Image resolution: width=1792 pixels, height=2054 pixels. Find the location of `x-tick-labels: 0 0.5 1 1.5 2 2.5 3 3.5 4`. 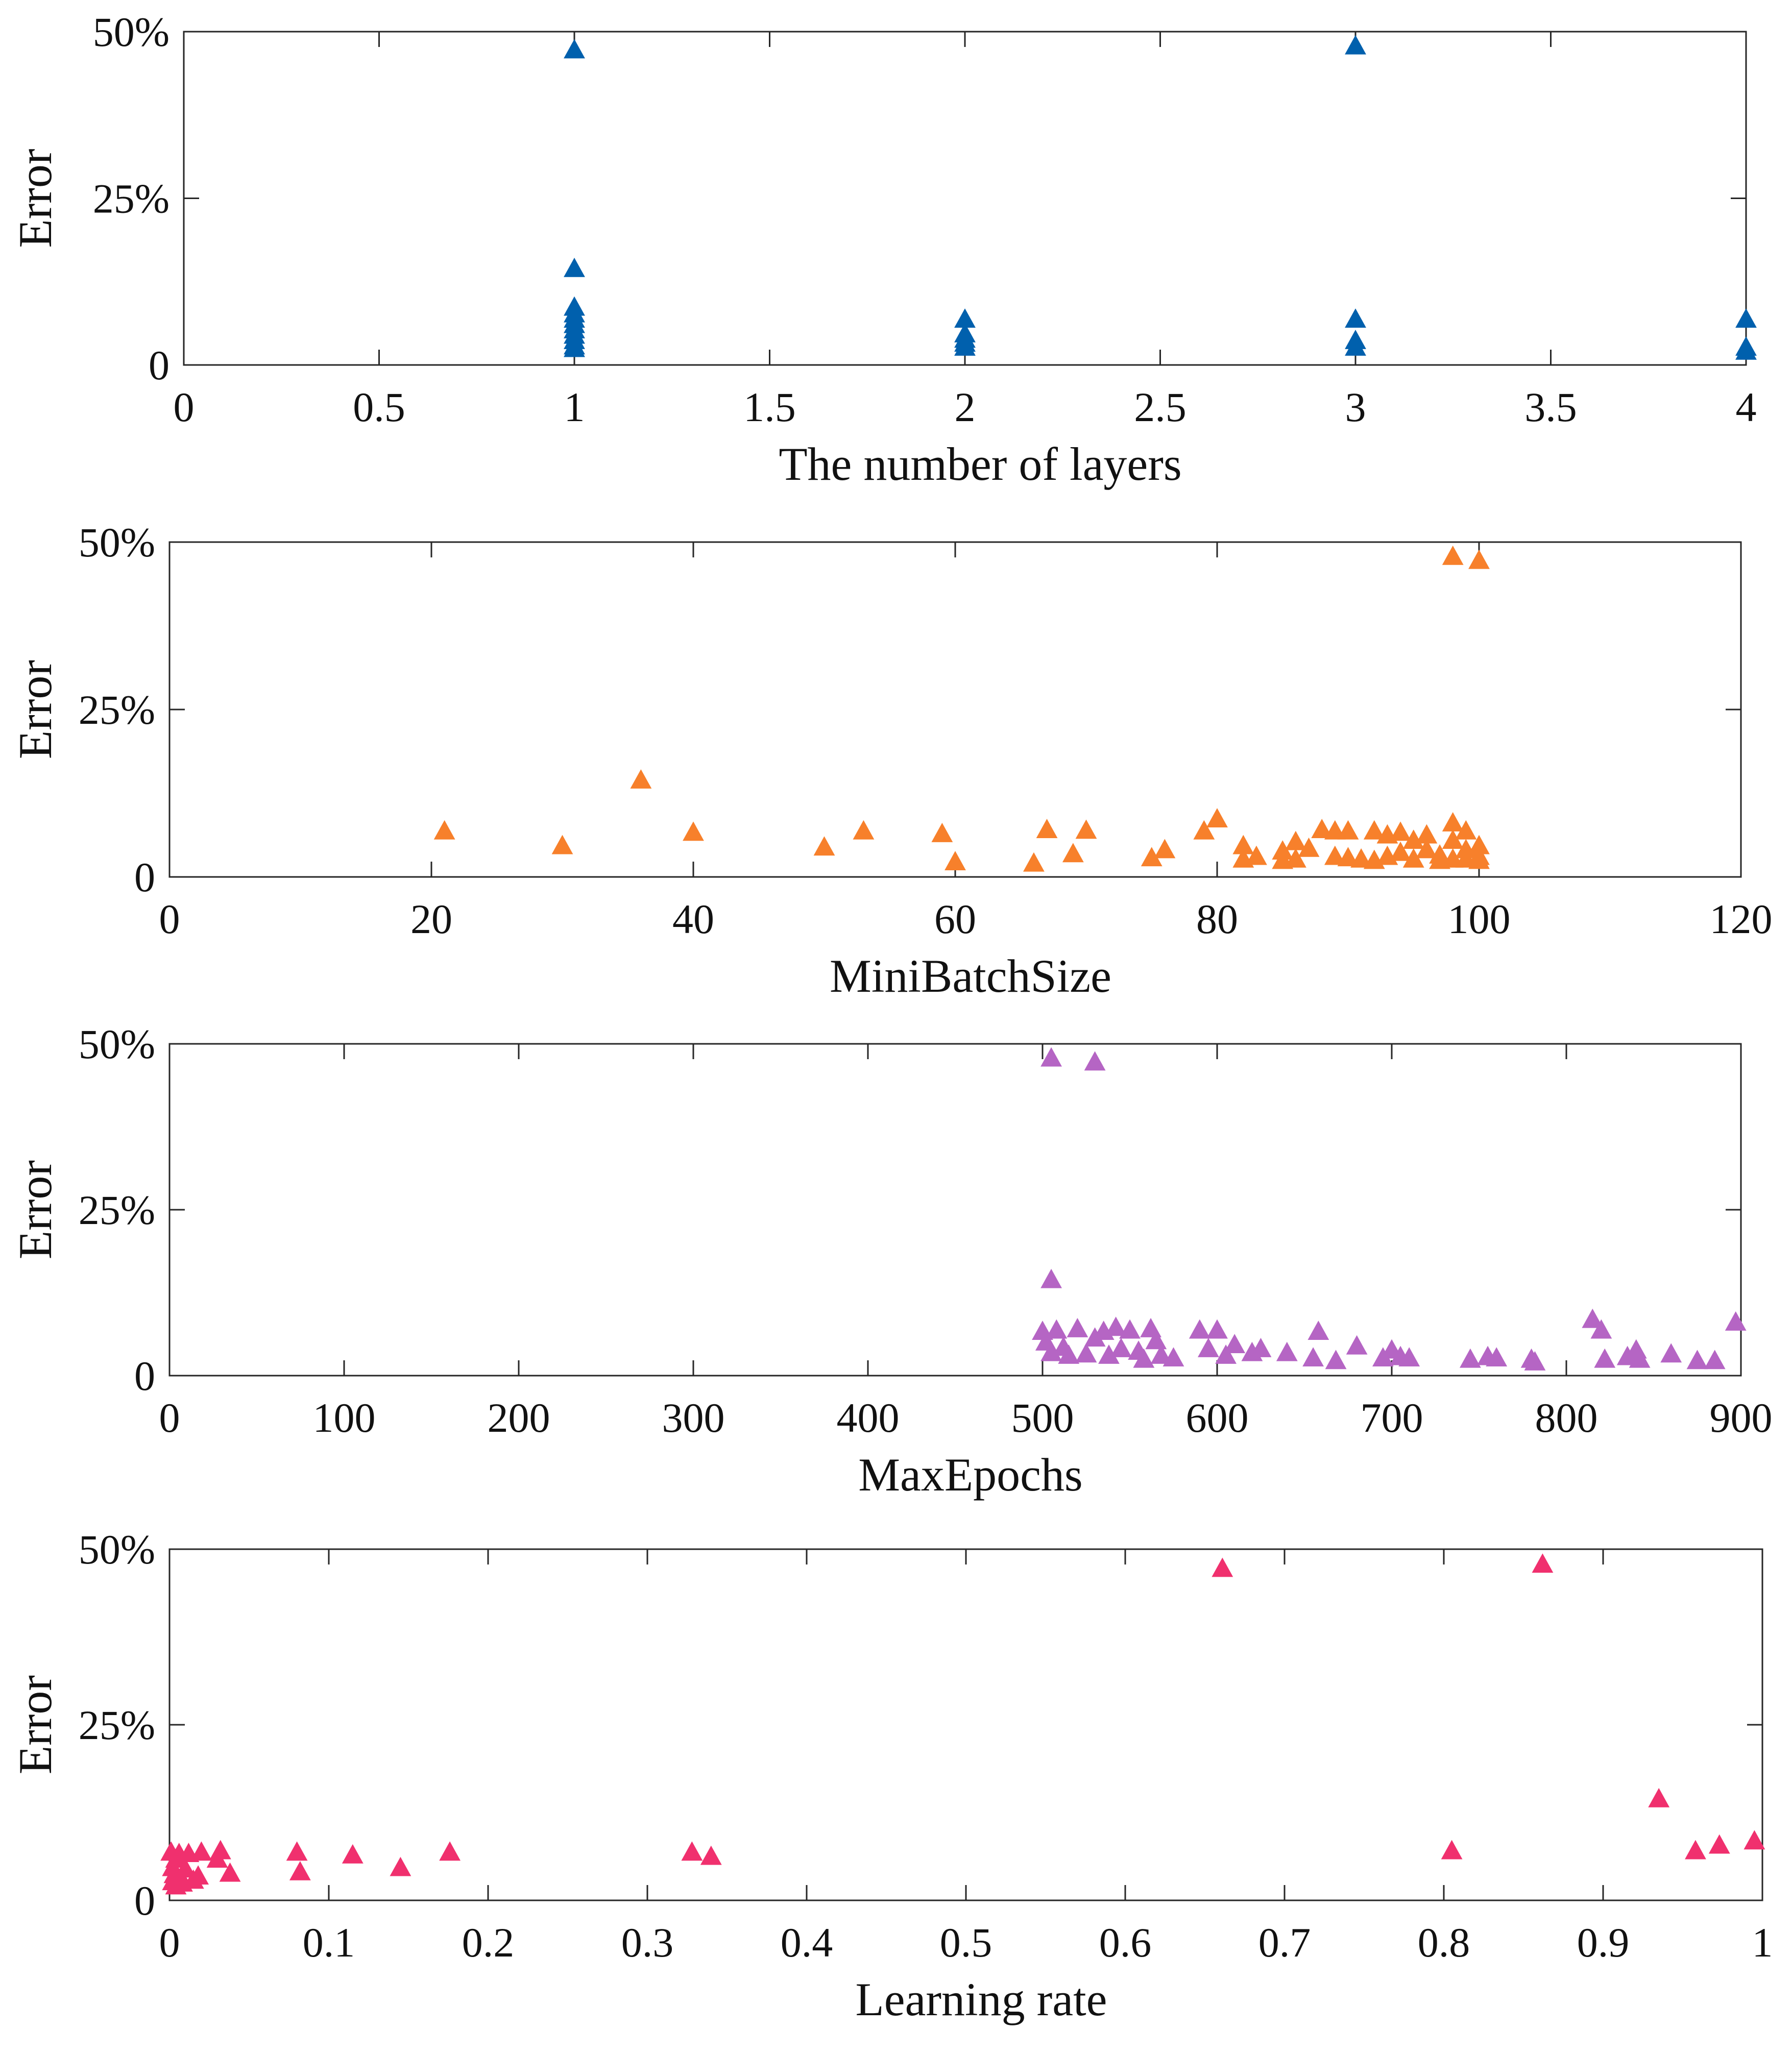

x-tick-labels: 0 0.5 1 1.5 2 2.5 3 3.5 4 is located at coordinates (966, 407).